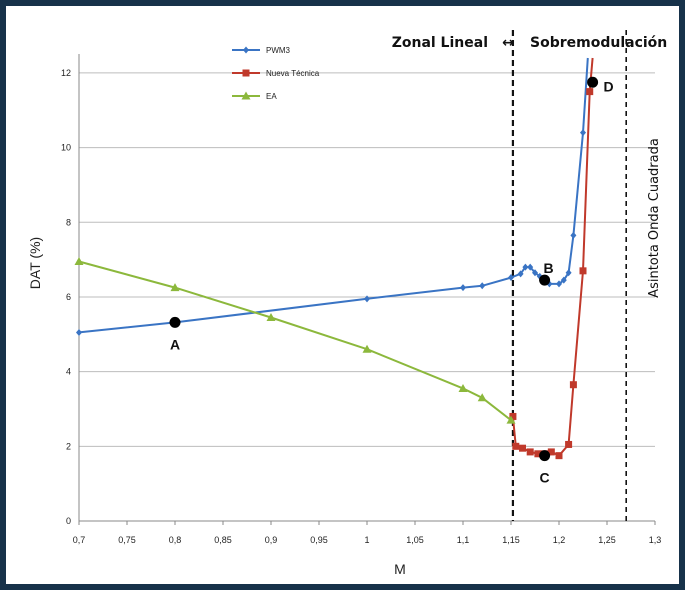 Image resolution: width=685 pixels, height=590 pixels. What do you see at coordinates (508, 43) in the screenshot?
I see `zone-arrow: ↔` at bounding box center [508, 43].